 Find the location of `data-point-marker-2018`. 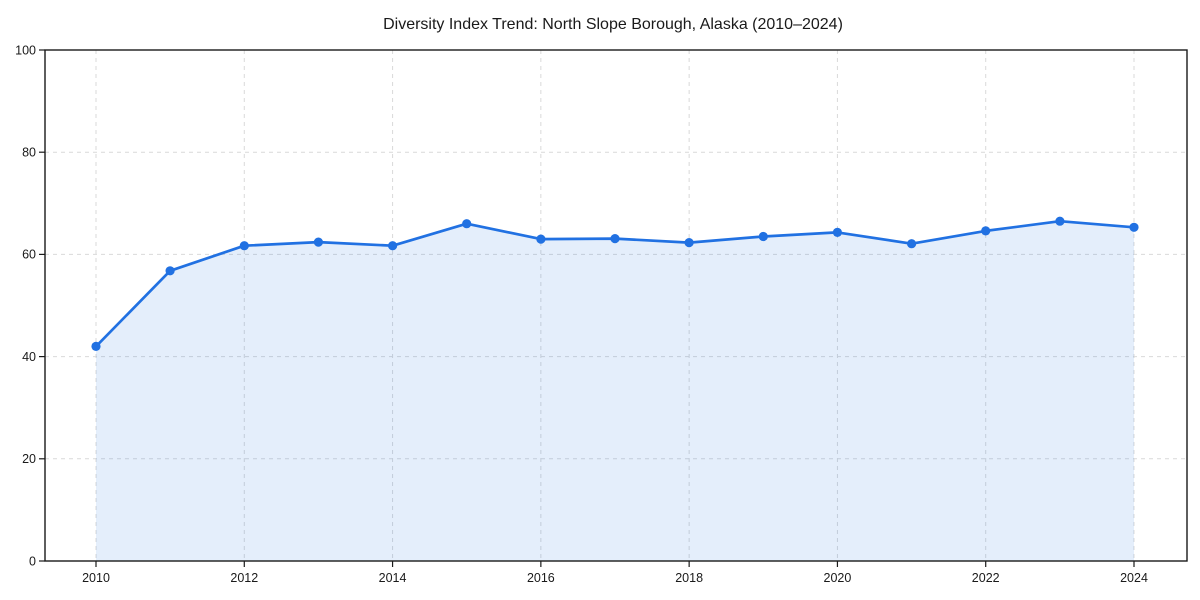

data-point-marker-2018 is located at coordinates (689, 243).